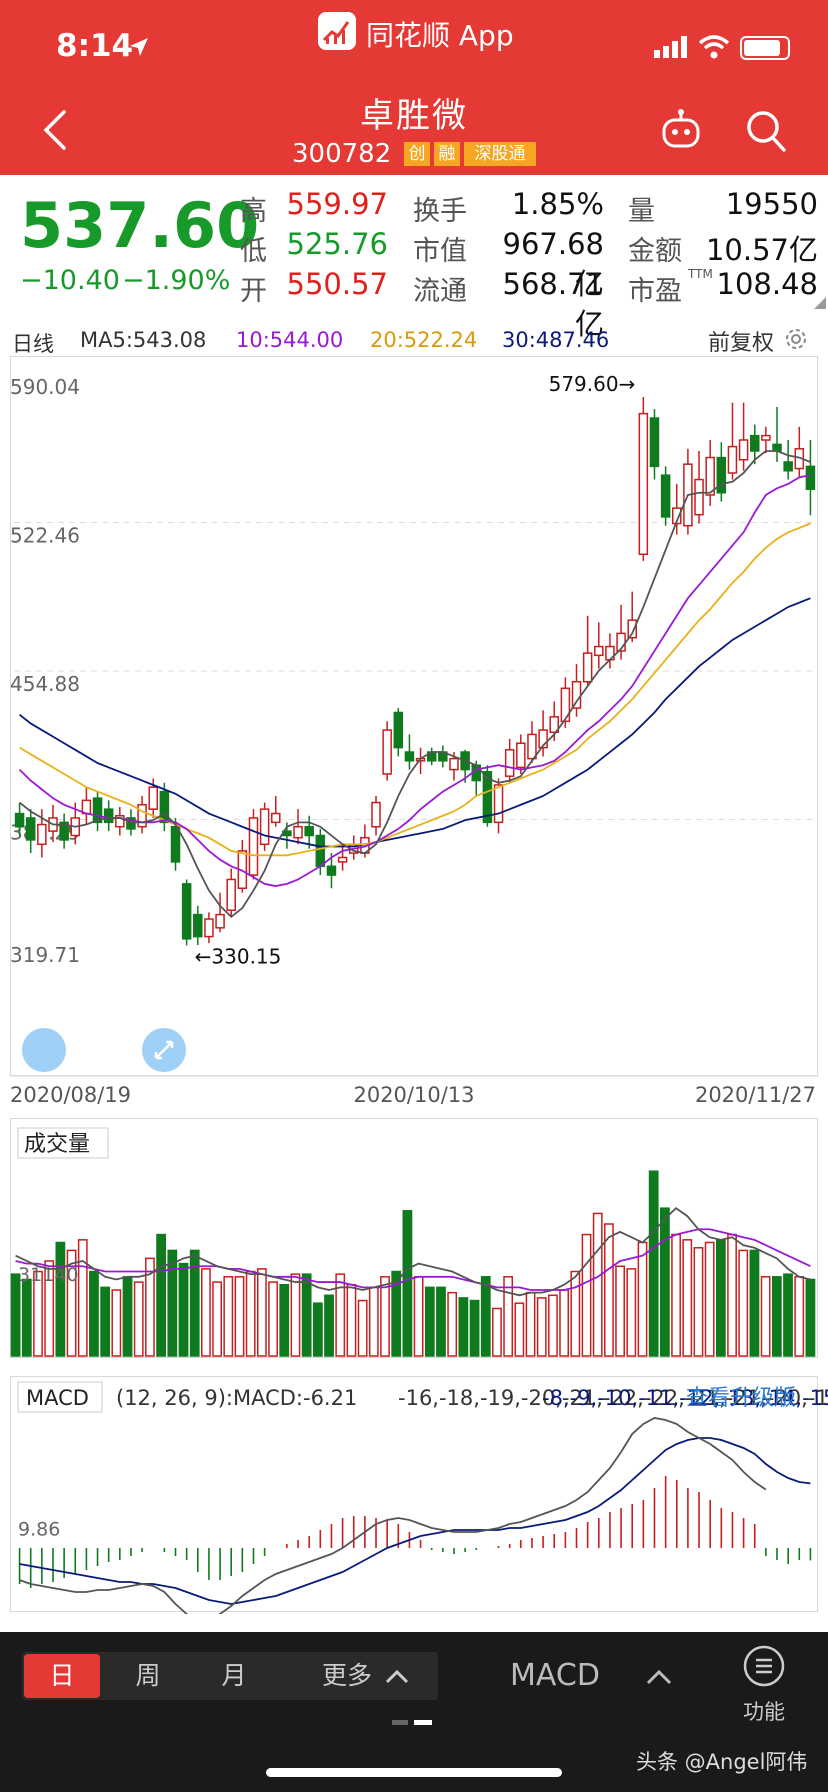  Describe the element at coordinates (414, 116) in the screenshot. I see `stock-name: 卓胜微` at that location.